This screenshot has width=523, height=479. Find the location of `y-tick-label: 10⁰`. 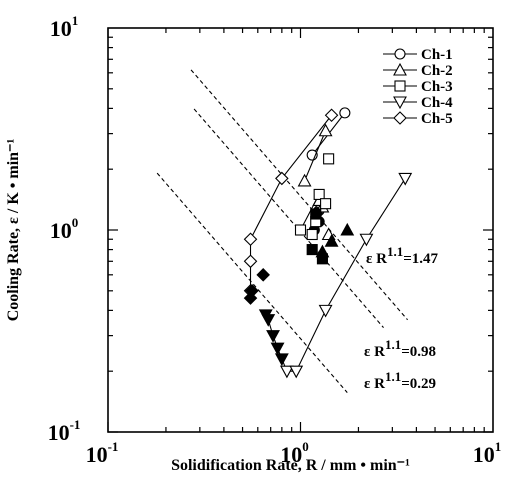

y-tick-label: 10⁰ is located at coordinates (64, 229).